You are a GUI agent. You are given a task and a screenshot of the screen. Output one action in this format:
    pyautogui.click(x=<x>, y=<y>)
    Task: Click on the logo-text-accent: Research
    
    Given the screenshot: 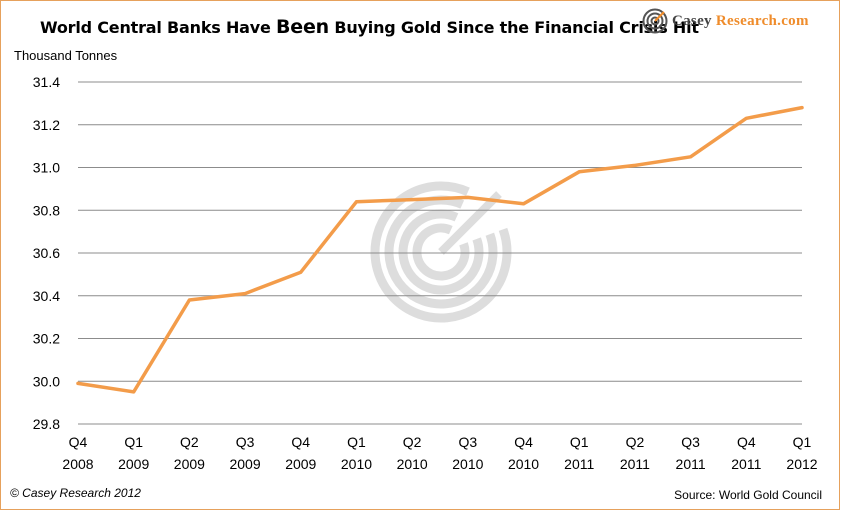 What is the action you would take?
    pyautogui.click(x=746, y=20)
    